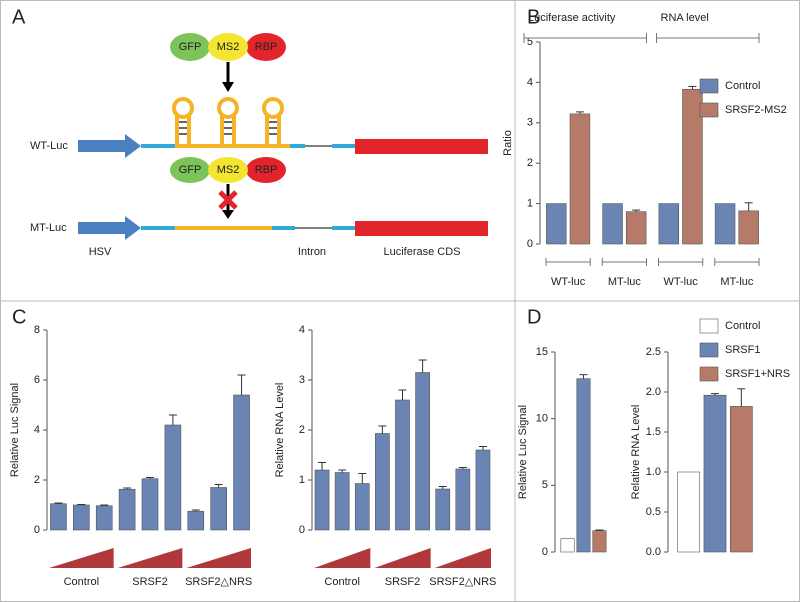 Image resolution: width=800 pixels, height=602 pixels. I want to click on y-tick-label: 1.5, so click(653, 432).